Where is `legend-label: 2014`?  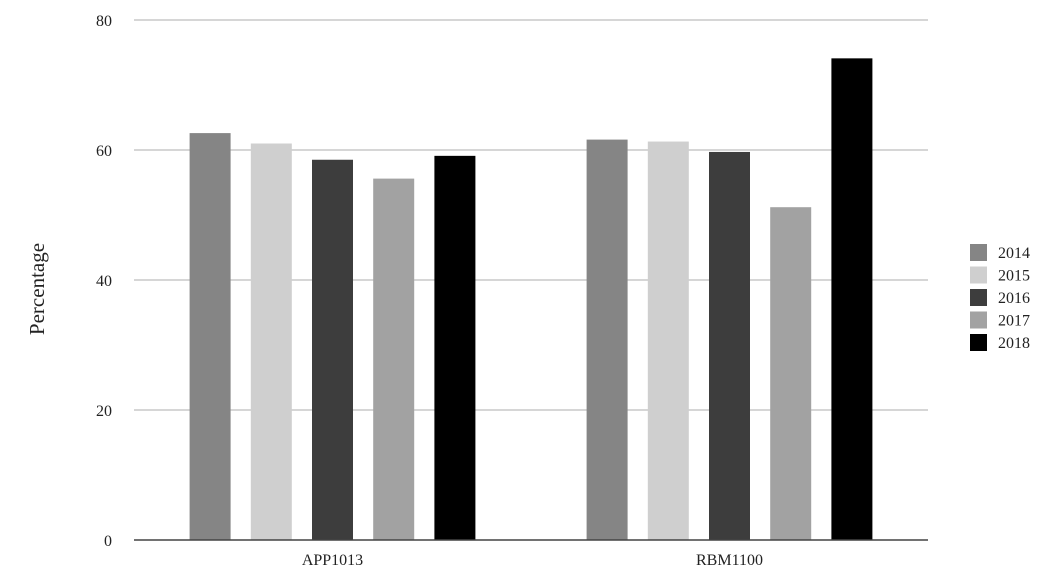
legend-label: 2014 is located at coordinates (1014, 253).